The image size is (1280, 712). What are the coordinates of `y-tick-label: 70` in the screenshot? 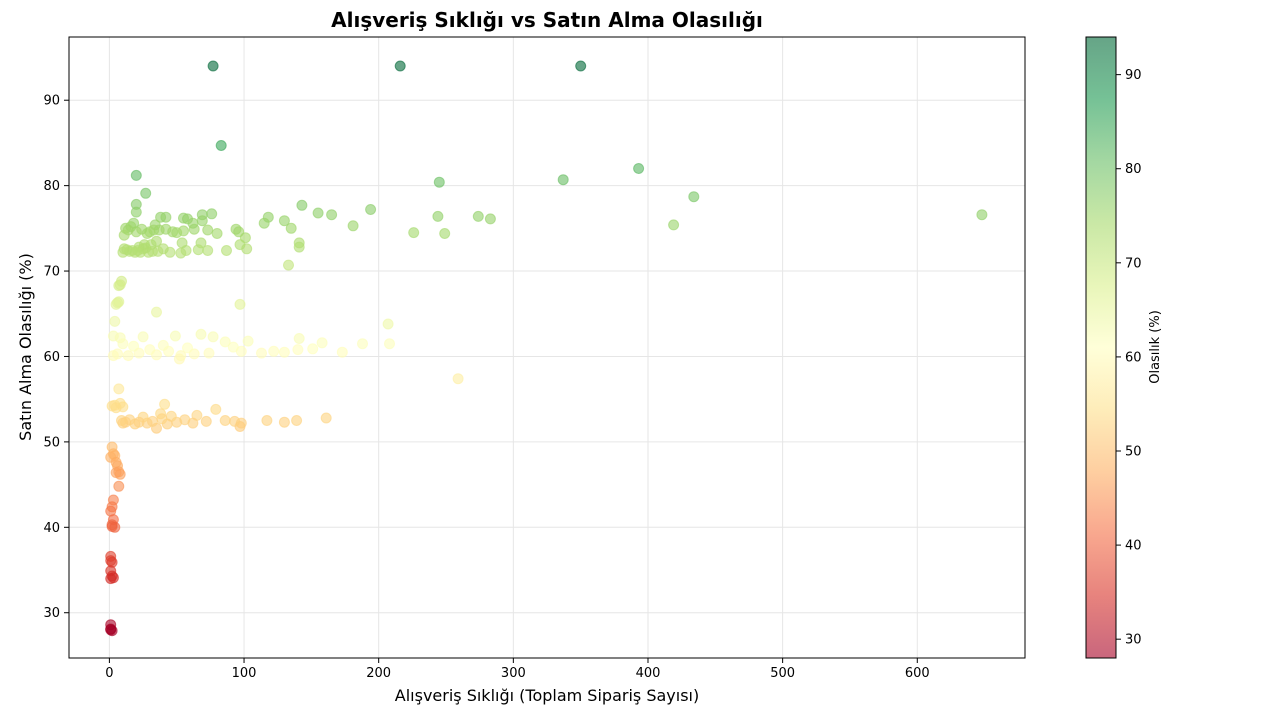 It's located at (51, 272).